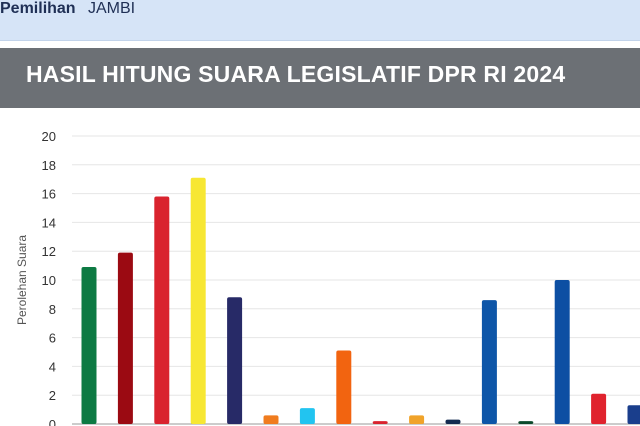 The image size is (640, 426). I want to click on top-bar: Pemilihan JAMBI, so click(320, 20).